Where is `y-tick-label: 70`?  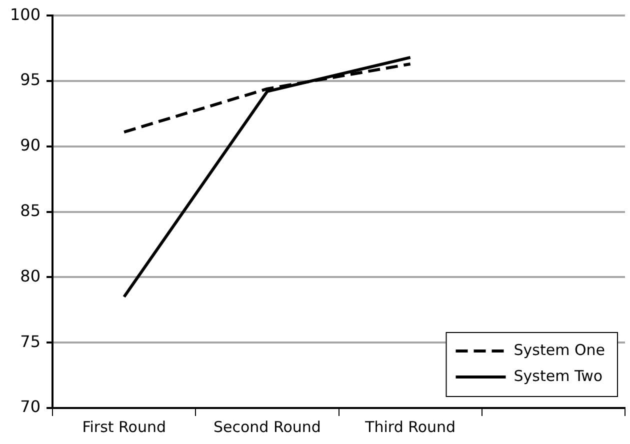 y-tick-label: 70 is located at coordinates (30, 406).